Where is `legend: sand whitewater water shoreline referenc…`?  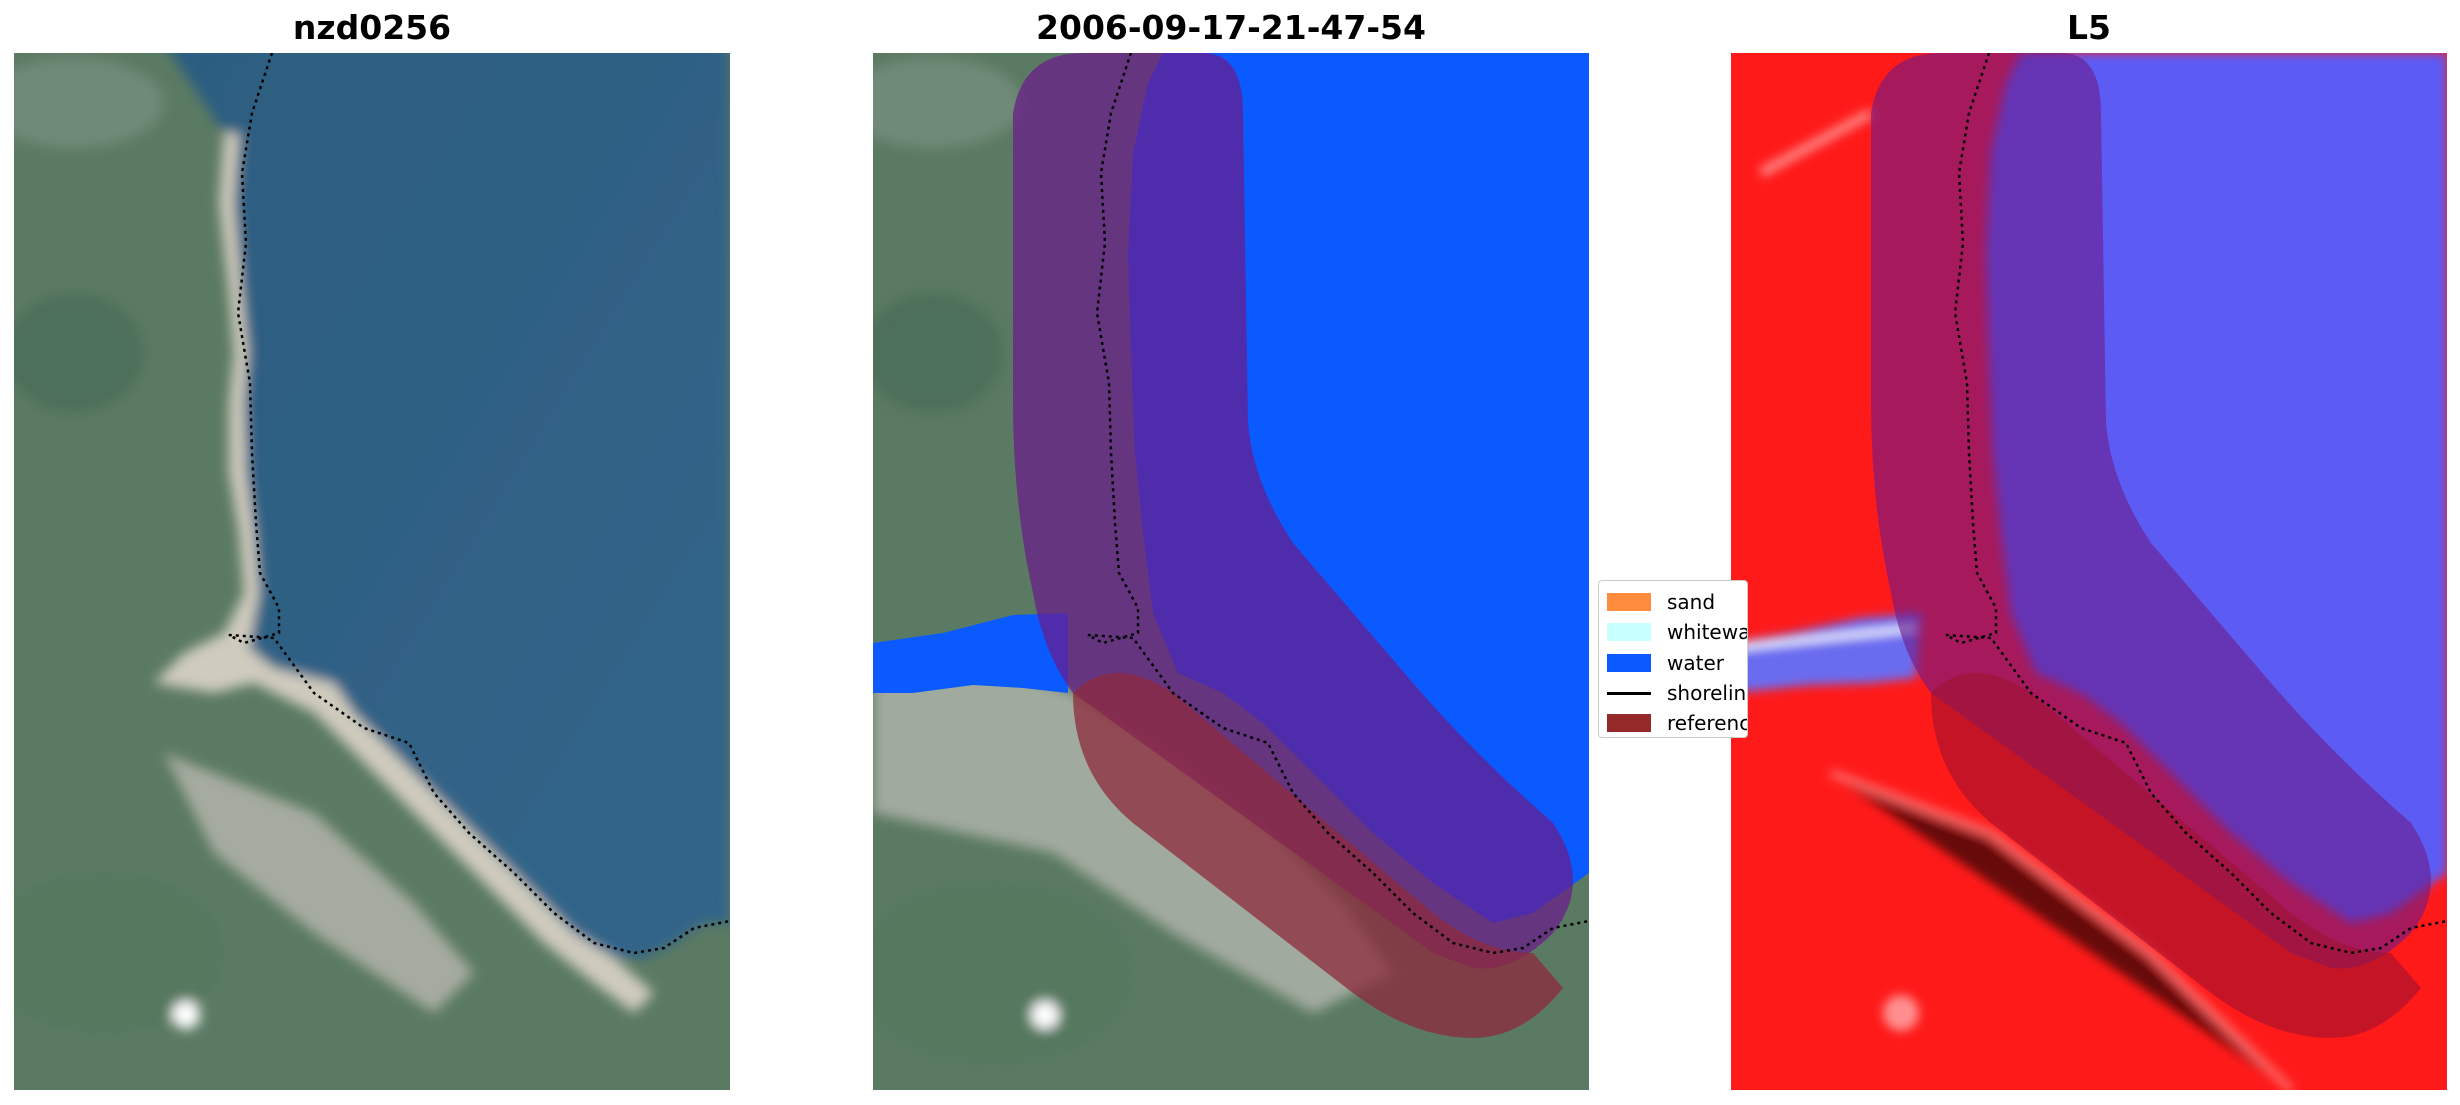 legend: sand whitewater water shoreline referenc… is located at coordinates (1673, 659).